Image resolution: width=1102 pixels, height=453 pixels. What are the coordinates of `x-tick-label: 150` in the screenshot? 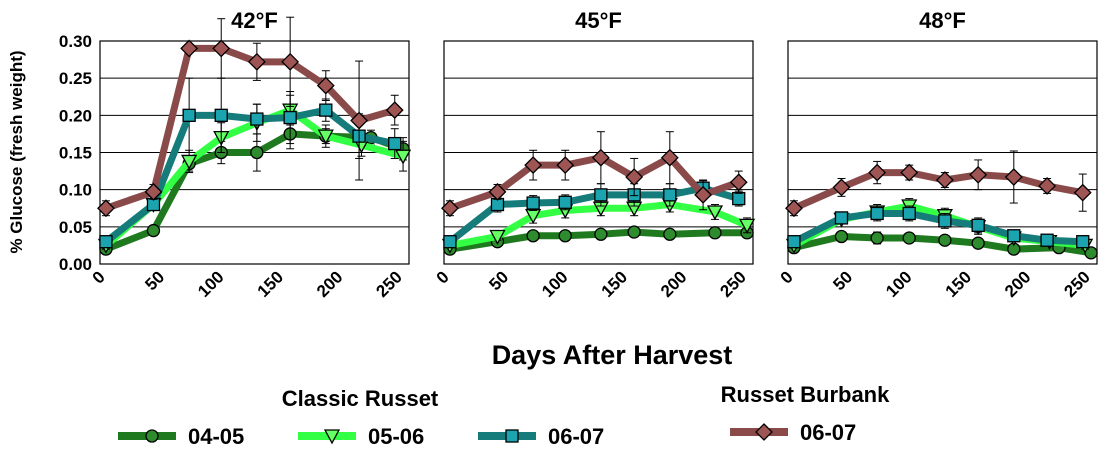 It's located at (270, 283).